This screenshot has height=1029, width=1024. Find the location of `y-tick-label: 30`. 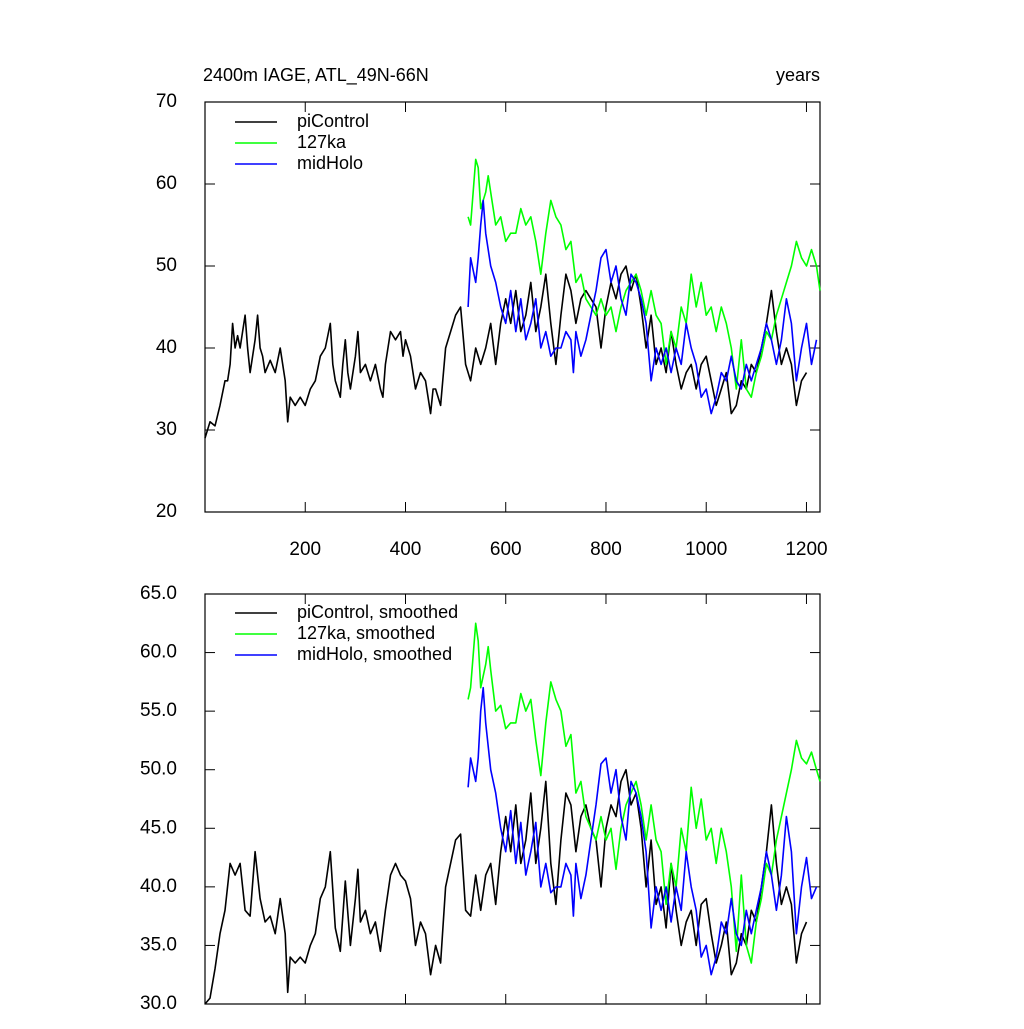

y-tick-label: 30 is located at coordinates (166, 429).